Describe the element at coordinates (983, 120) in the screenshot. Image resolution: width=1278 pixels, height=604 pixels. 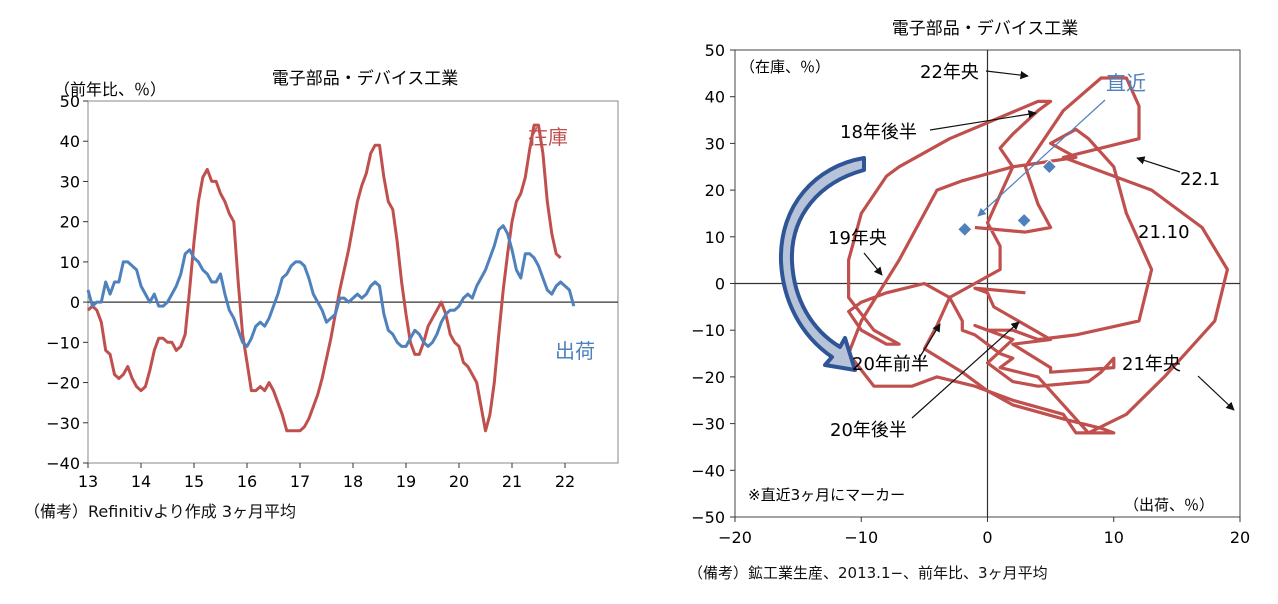
I see `arrow-18-late` at that location.